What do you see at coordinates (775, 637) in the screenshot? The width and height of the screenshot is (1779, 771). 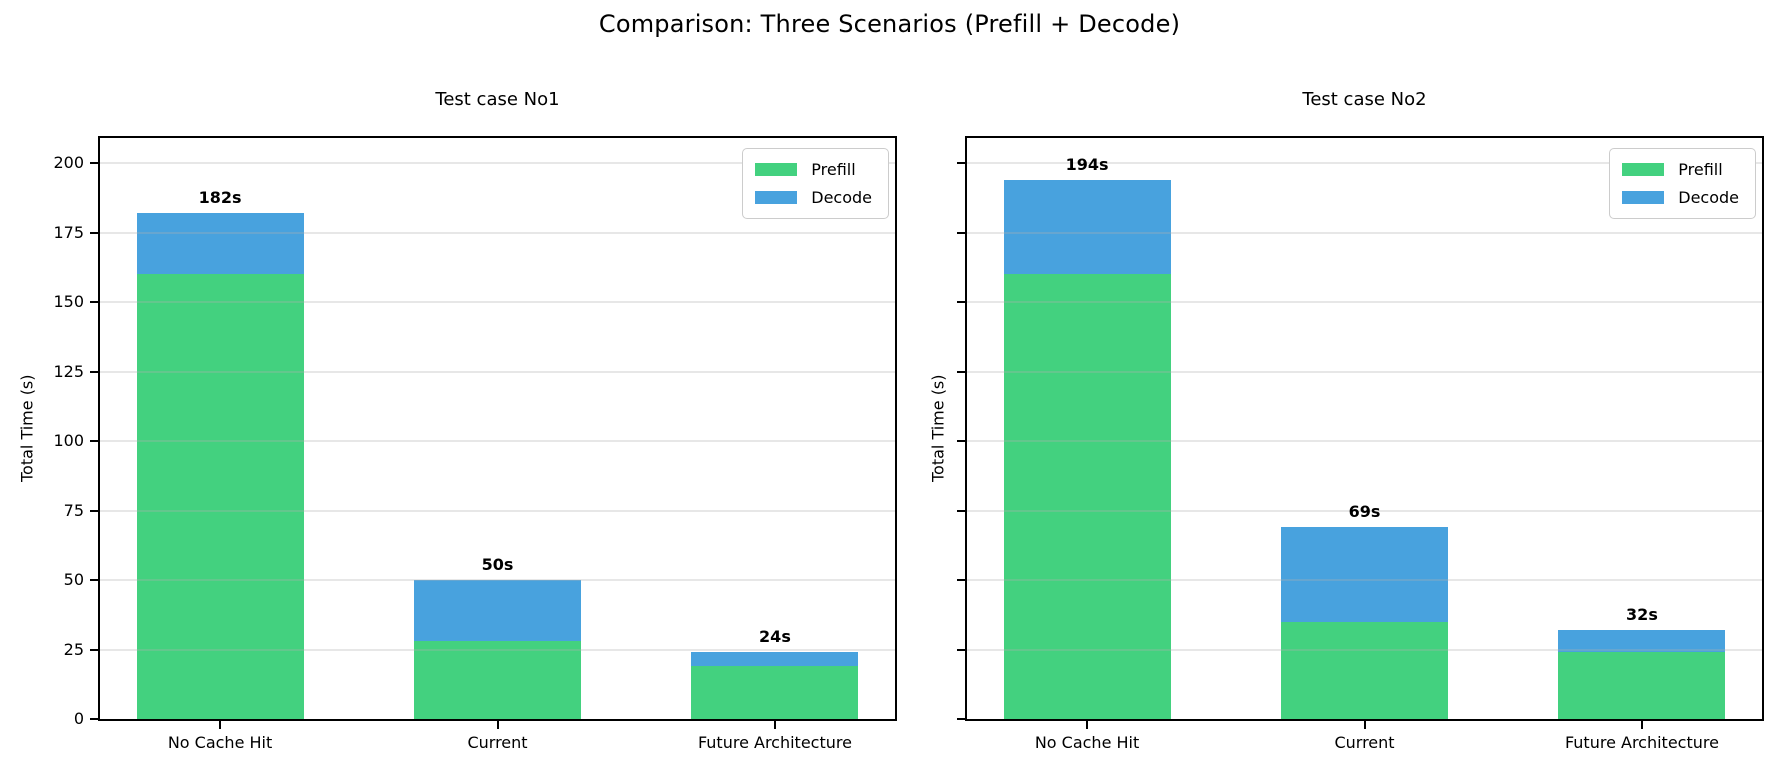 I see `bar-total-label: 24s` at bounding box center [775, 637].